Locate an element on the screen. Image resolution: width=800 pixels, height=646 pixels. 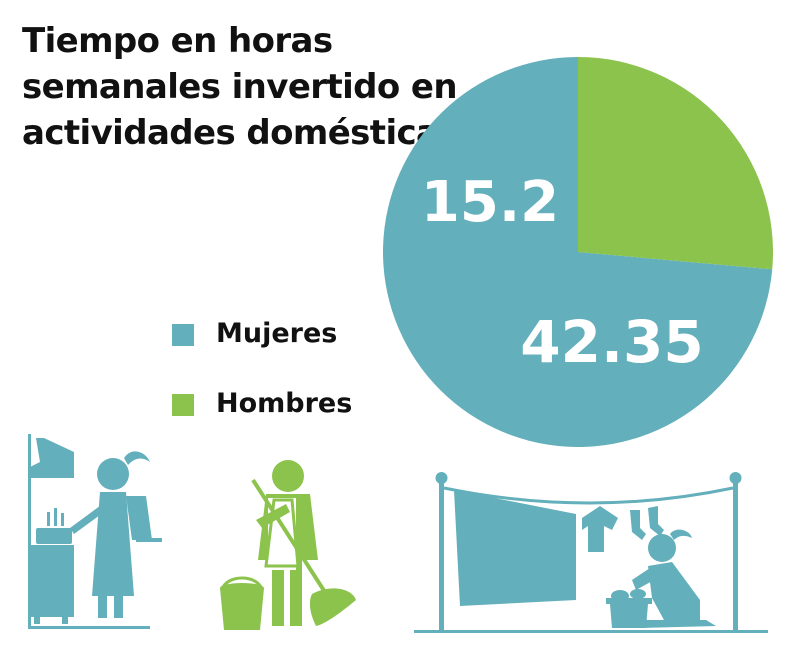
data-label-mujeres: 42.35 is located at coordinates (611, 342).